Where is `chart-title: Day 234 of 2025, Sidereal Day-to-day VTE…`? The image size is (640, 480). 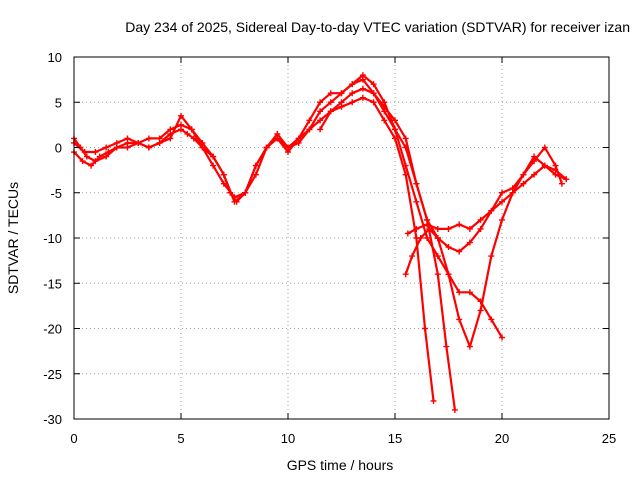 chart-title: Day 234 of 2025, Sidereal Day-to-day VTE… is located at coordinates (377, 27).